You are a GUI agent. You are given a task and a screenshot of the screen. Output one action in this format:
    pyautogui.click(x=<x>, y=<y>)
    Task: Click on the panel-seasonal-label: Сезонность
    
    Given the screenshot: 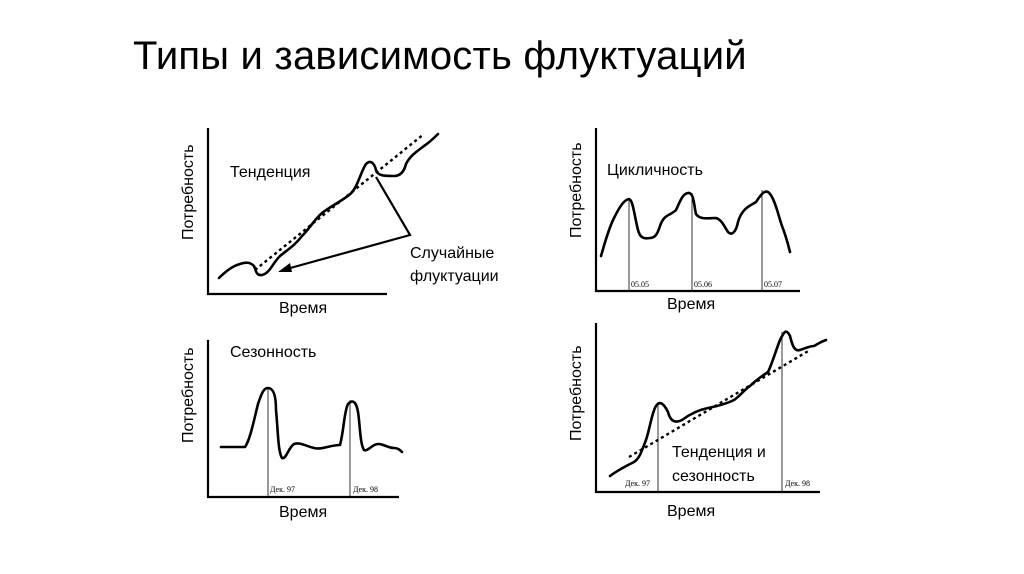 What is the action you would take?
    pyautogui.click(x=273, y=352)
    